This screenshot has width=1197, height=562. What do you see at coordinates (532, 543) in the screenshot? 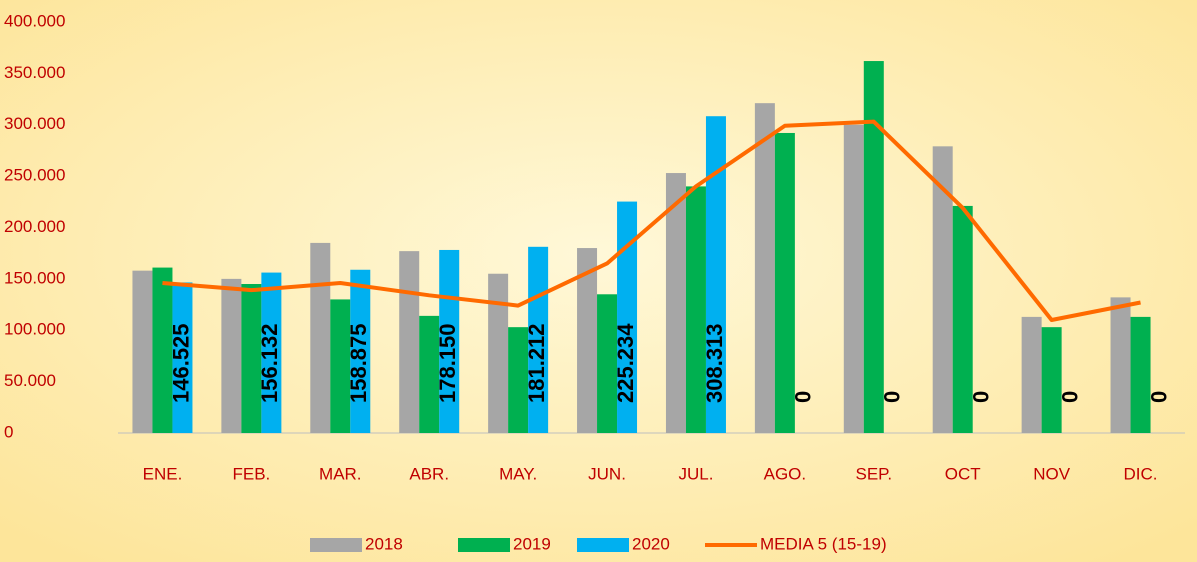
I see `legend-label: 2019` at bounding box center [532, 543].